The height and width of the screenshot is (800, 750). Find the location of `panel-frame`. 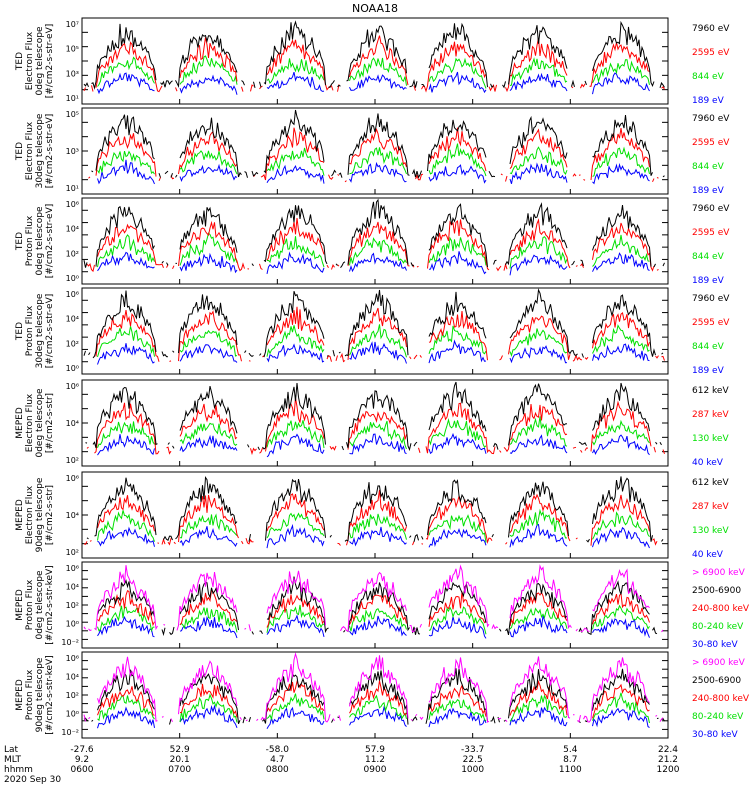

panel-frame is located at coordinates (375, 605).